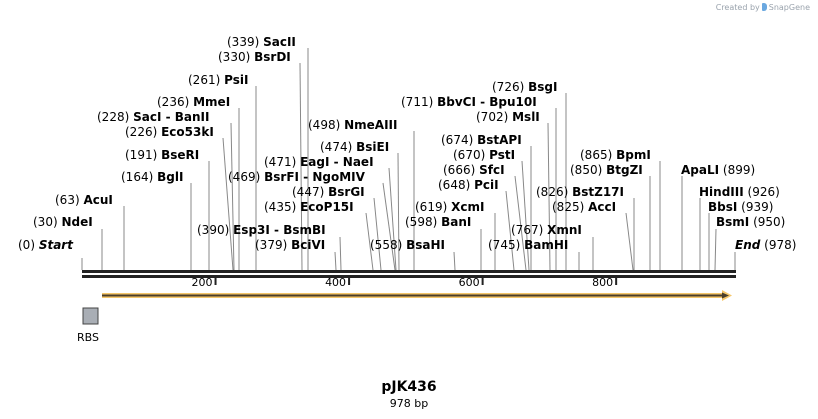  Describe the element at coordinates (508, 117) in the screenshot. I see `enzyme-label: (702) MslI` at that location.